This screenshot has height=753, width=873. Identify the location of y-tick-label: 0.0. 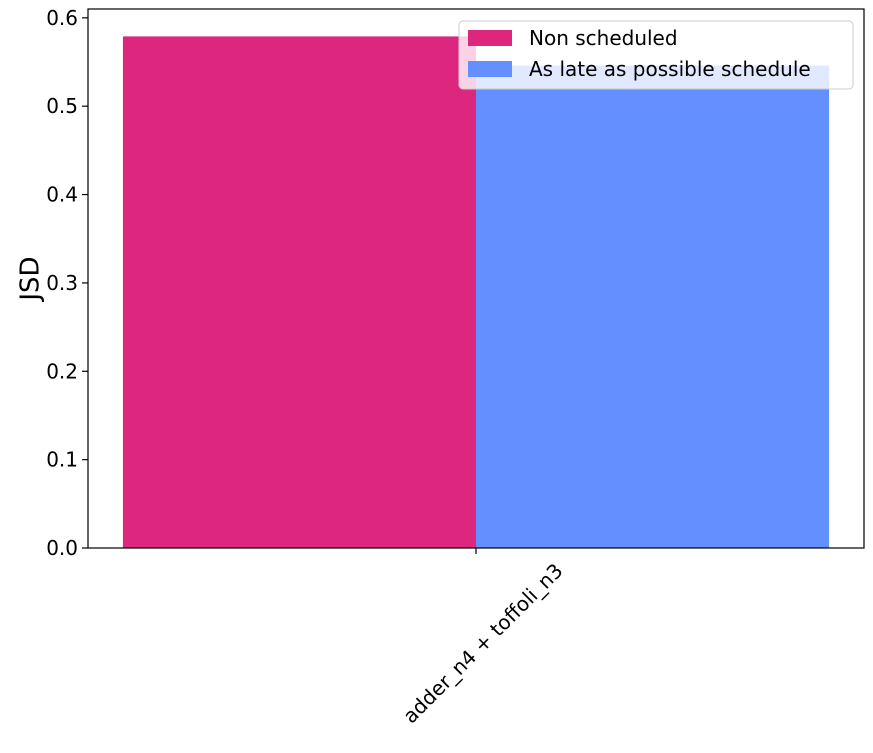
(62, 548).